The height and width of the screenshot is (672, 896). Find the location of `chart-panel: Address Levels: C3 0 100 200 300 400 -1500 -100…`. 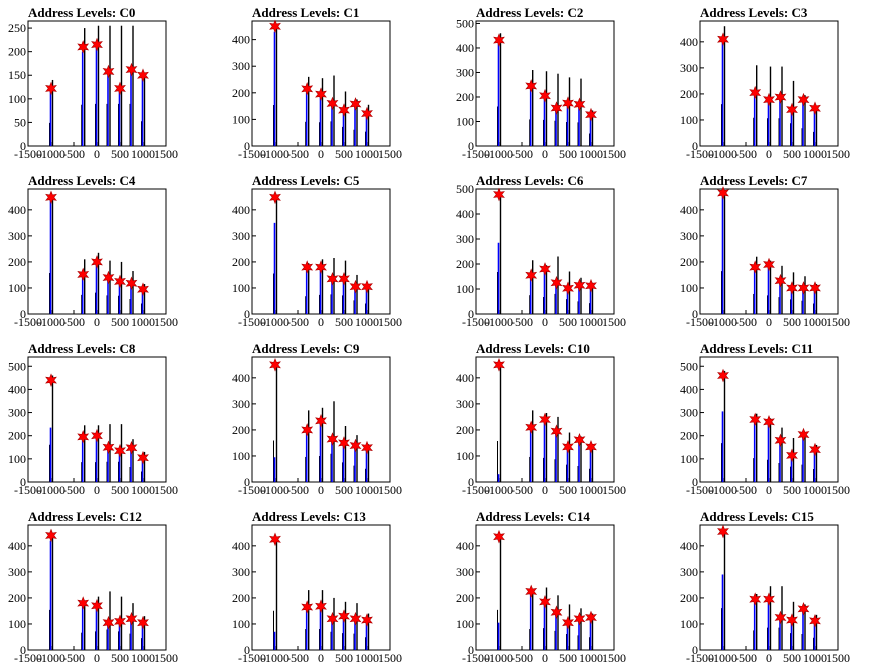

chart-panel: Address Levels: C3 0 100 200 300 400 -1500 -100… is located at coordinates (784, 84).